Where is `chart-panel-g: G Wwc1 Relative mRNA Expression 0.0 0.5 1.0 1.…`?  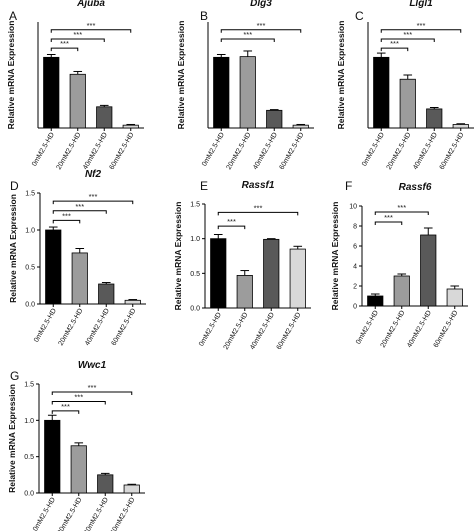 chart-panel-g: G Wwc1 Relative mRNA Expression 0.0 0.5 1.0 1.… is located at coordinates (76, 445).